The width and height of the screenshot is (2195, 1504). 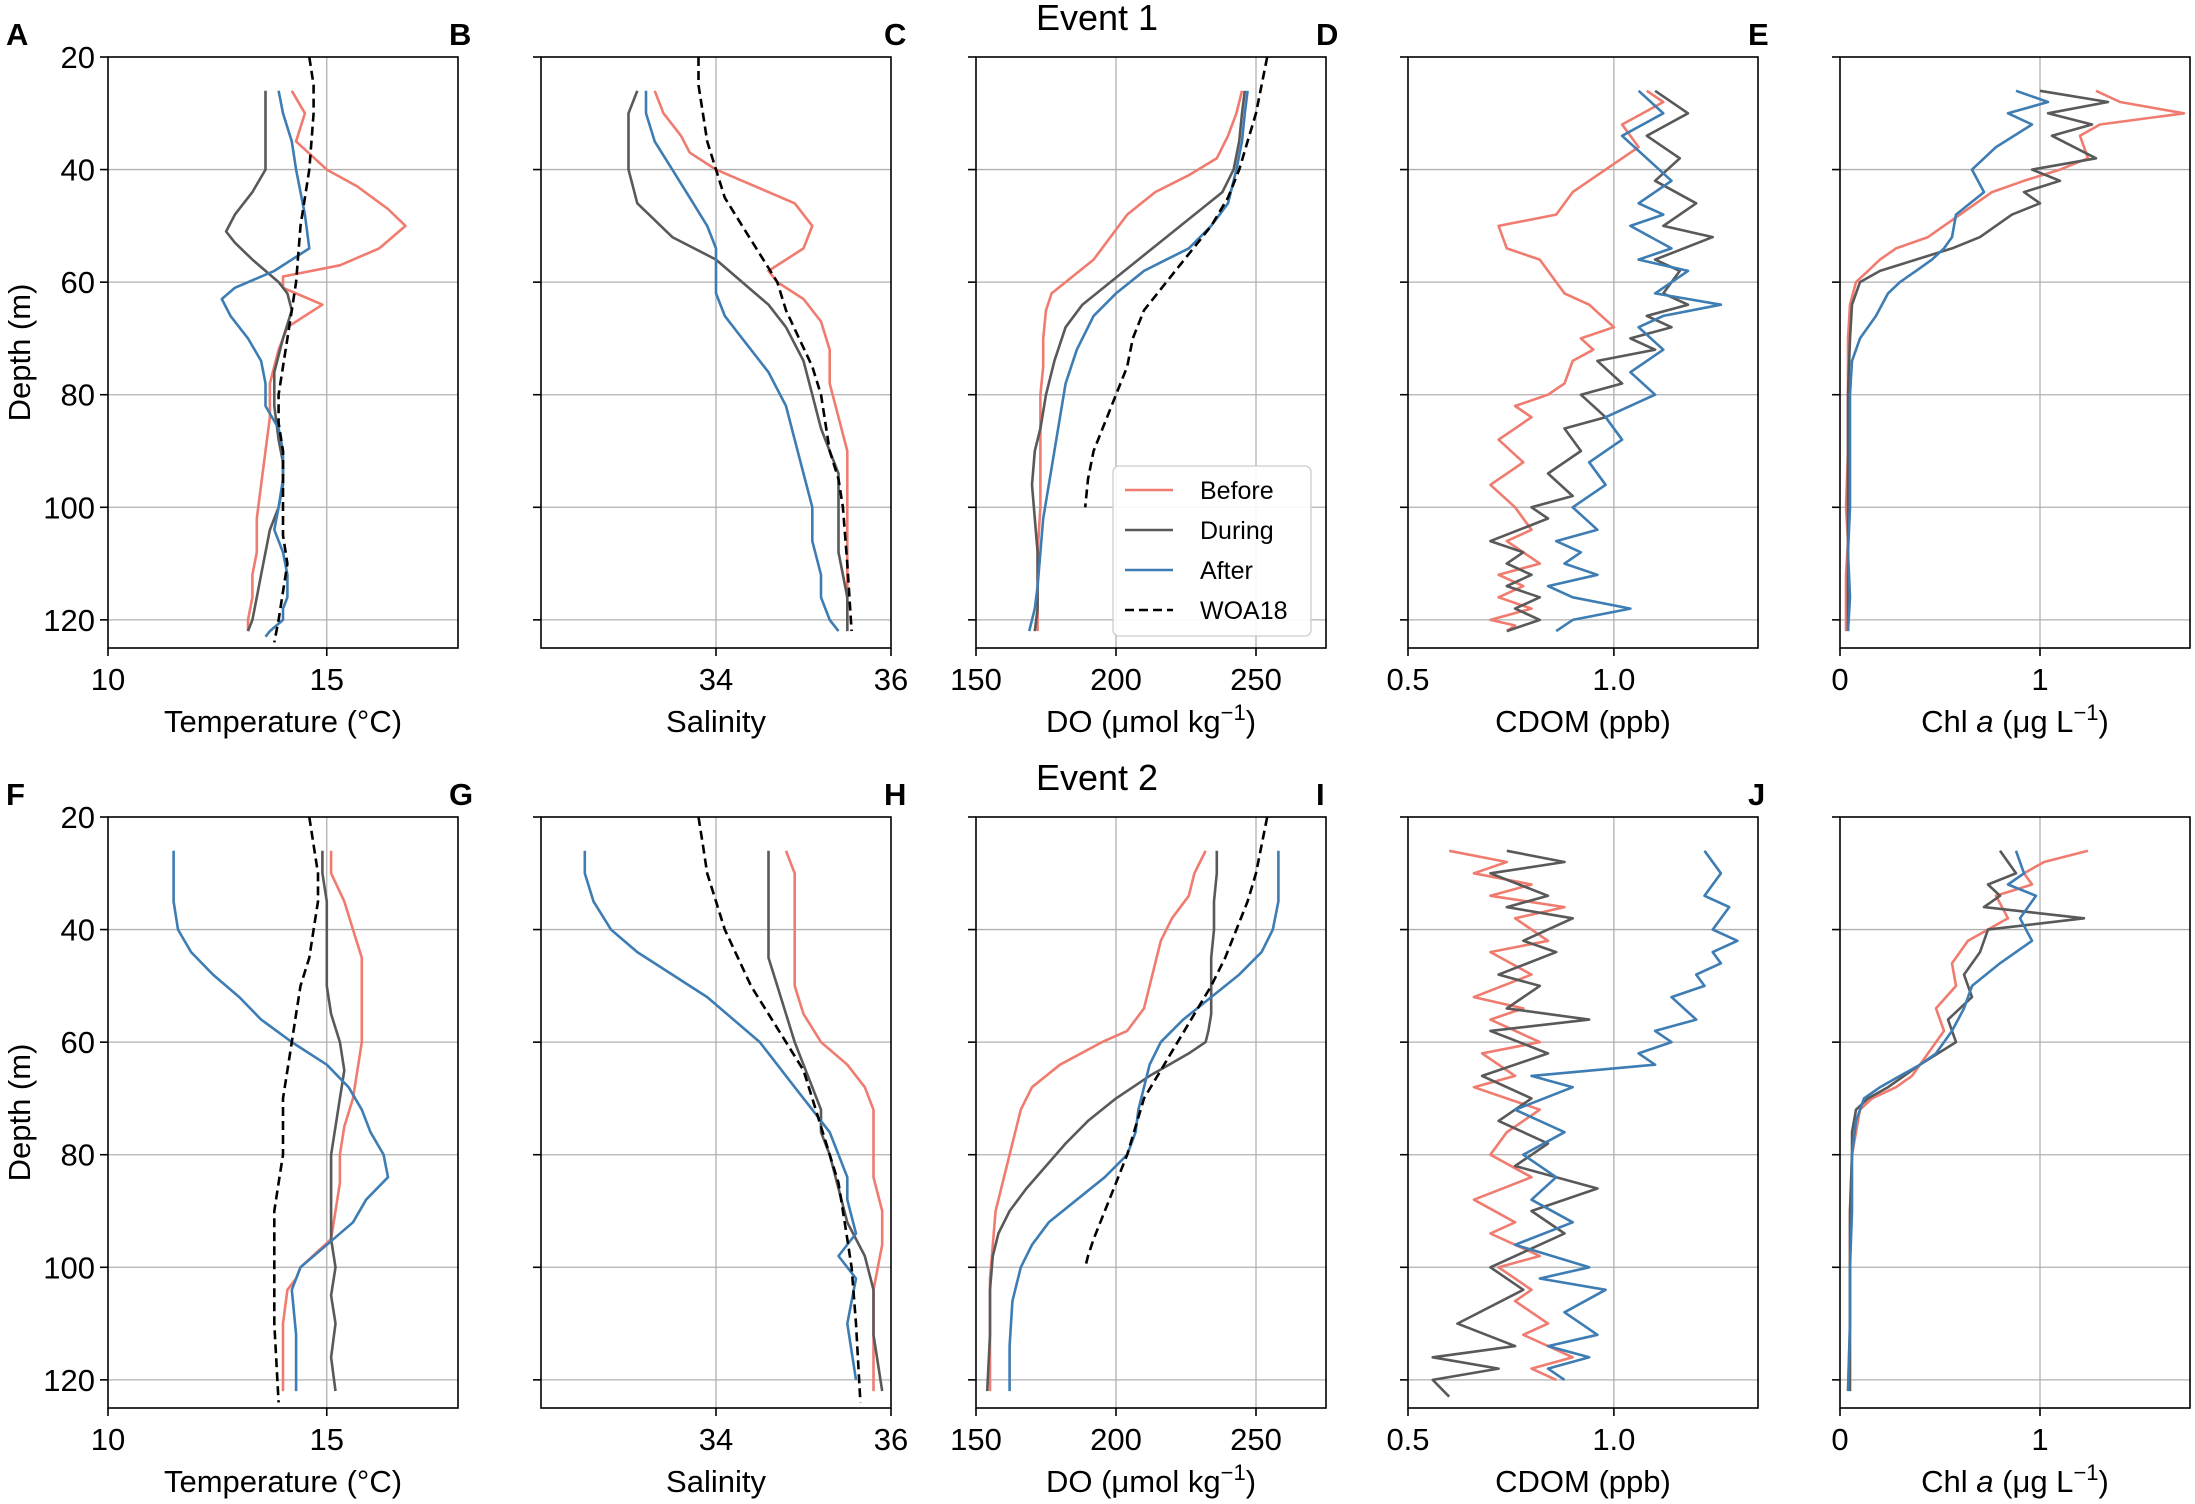 I want to click on legend-label-before: Before, so click(x=1237, y=491).